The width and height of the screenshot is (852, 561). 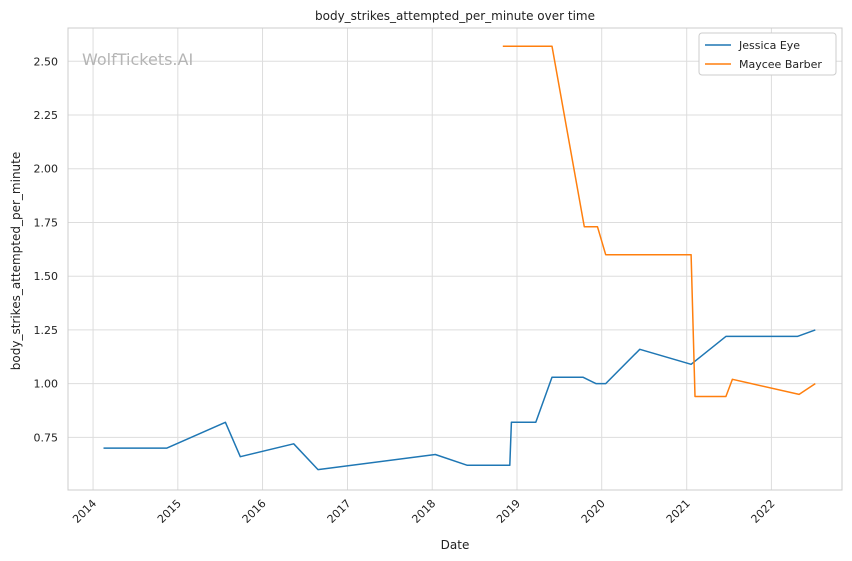 I want to click on y-tick-label: 2.00, so click(x=46, y=169).